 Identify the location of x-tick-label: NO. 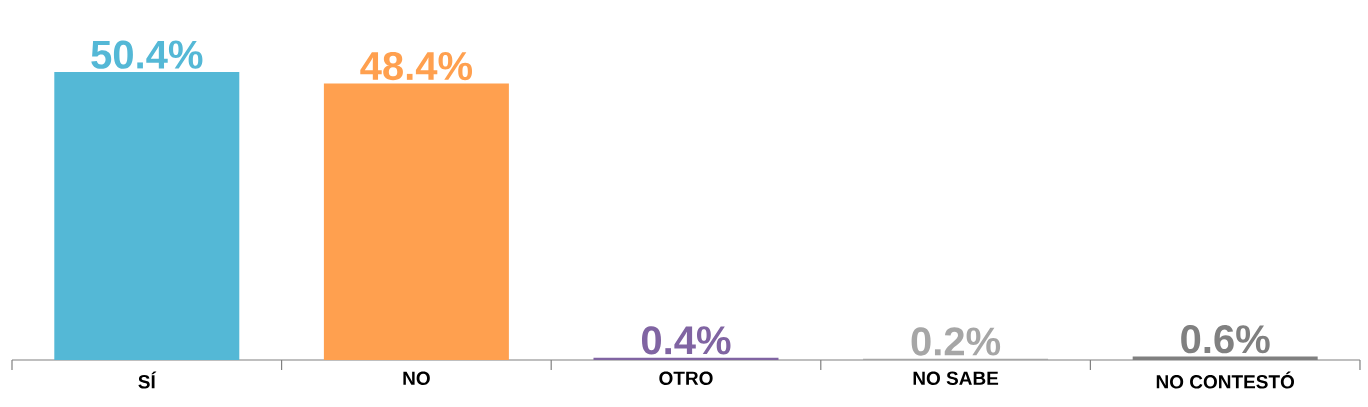
(416, 378).